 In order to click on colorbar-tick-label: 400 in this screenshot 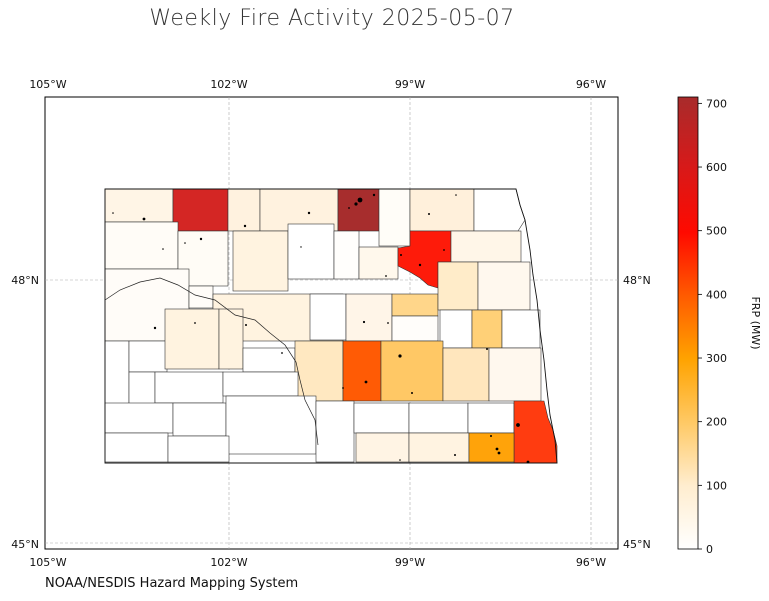, I will do `click(716, 294)`.